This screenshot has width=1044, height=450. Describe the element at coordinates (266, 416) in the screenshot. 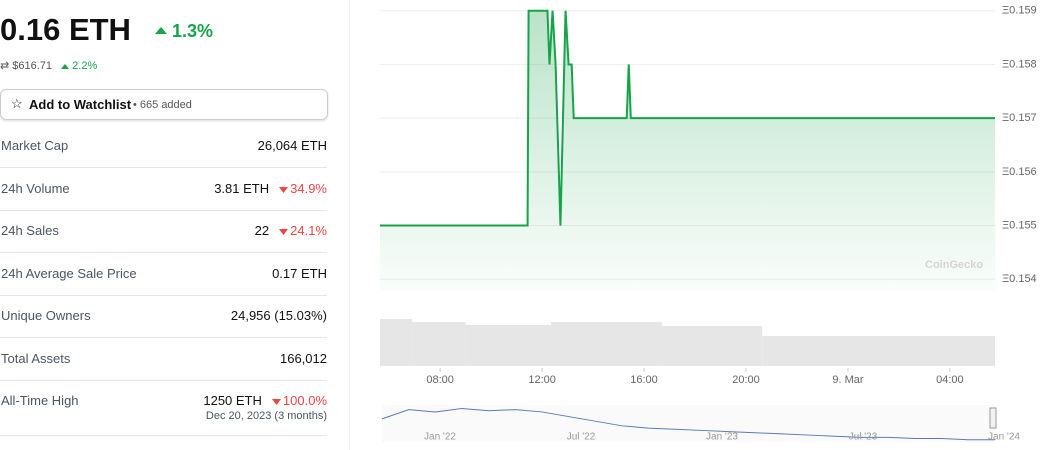

I see `stat-note: Dec 20, 2023 (3 months)` at that location.